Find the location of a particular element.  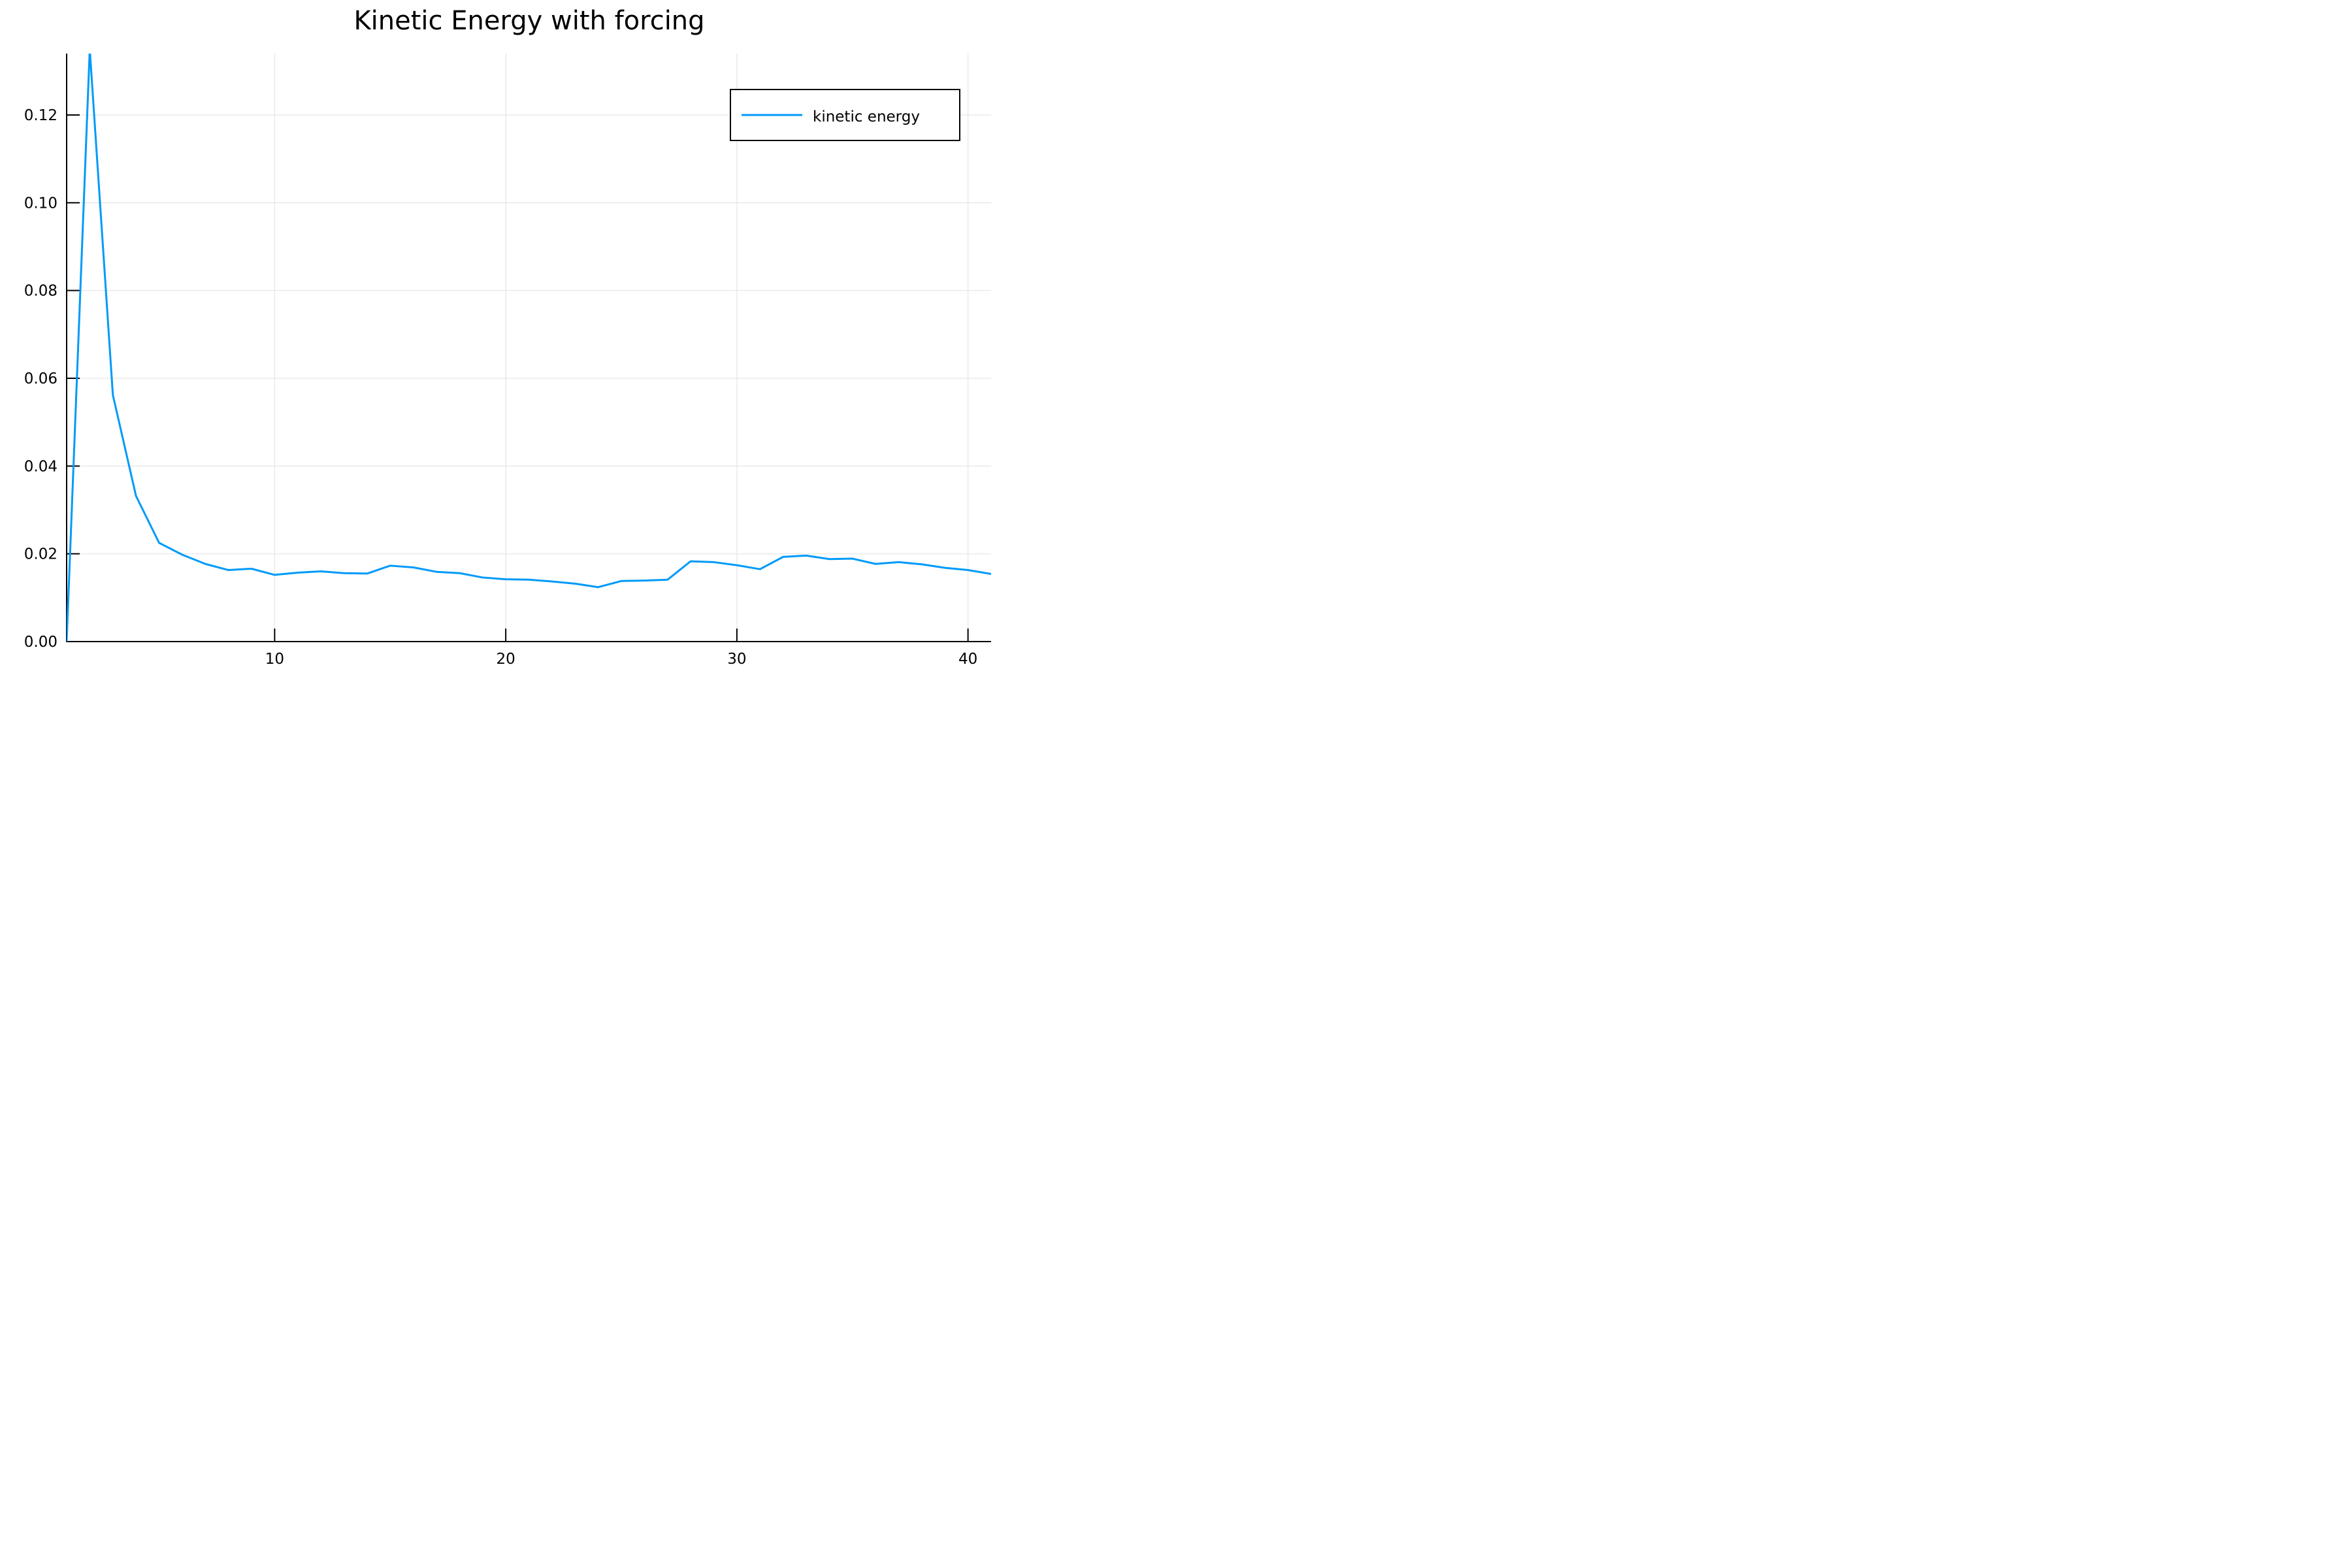

tick-labels: 10 20 30 40 0.00 0.02 0.04 0.06 0.08 0.10 0.12 is located at coordinates (500, 387).